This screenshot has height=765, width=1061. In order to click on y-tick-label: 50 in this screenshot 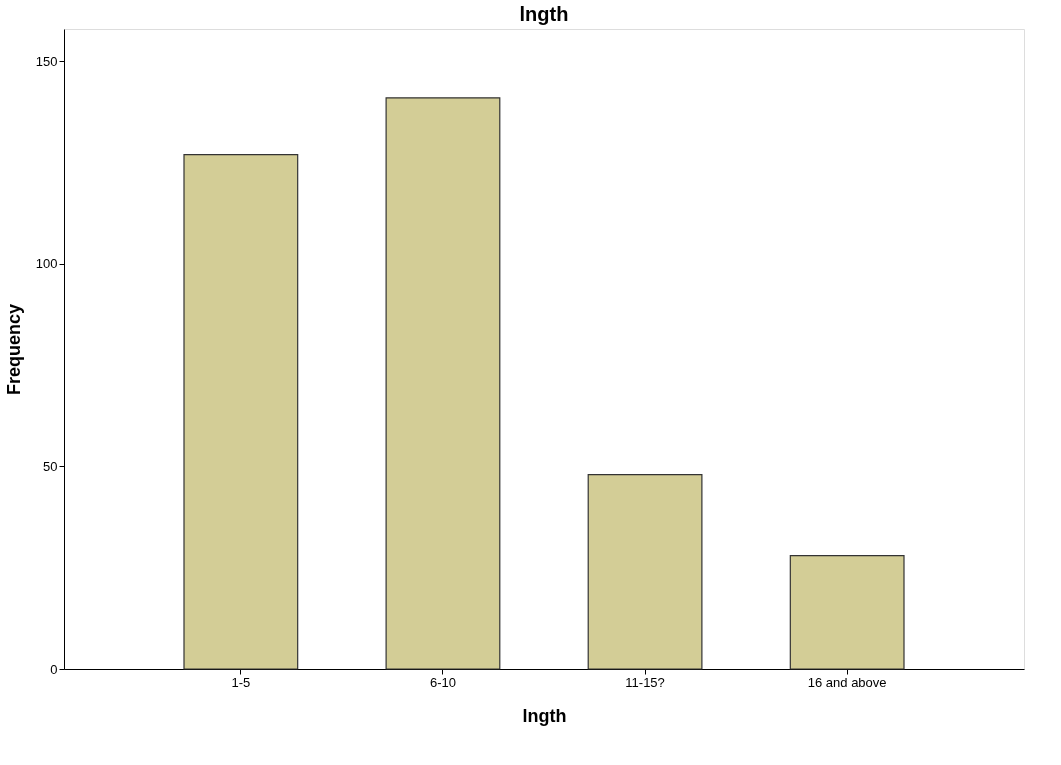, I will do `click(50, 466)`.